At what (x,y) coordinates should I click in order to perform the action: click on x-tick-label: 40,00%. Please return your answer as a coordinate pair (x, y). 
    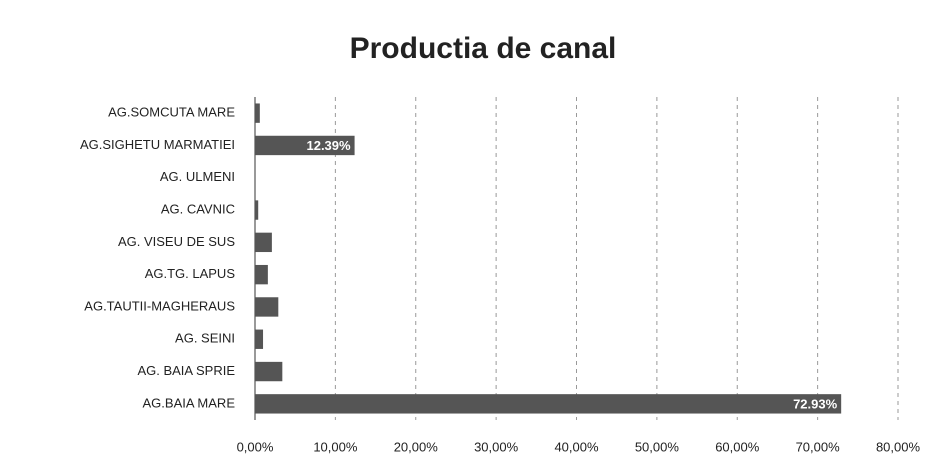
    Looking at the image, I should click on (576, 446).